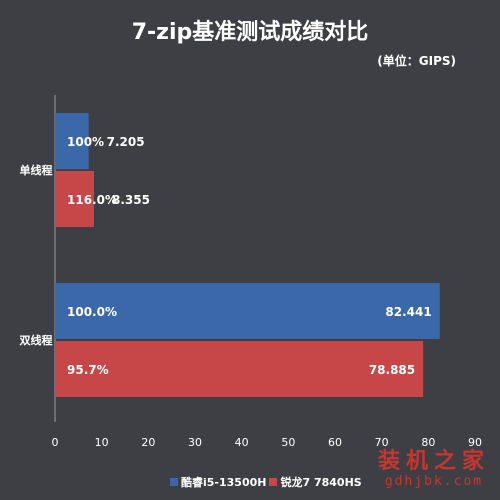 This screenshot has width=500, height=500. Describe the element at coordinates (36, 340) in the screenshot. I see `category-label-1: 双线程` at that location.